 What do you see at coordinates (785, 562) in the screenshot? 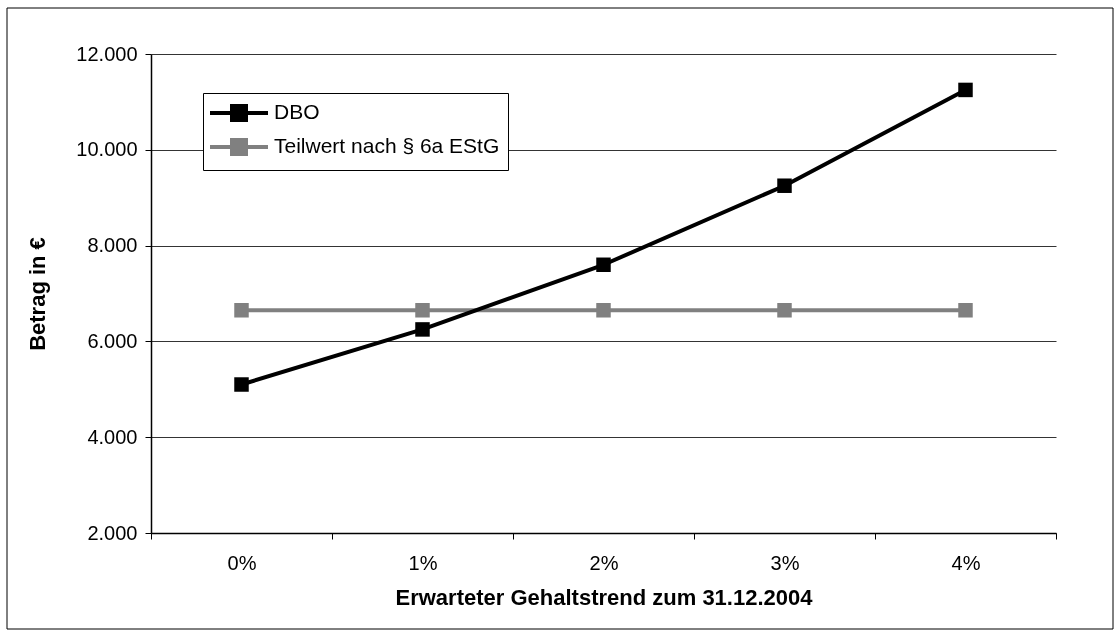
I see `x-tick-label: 3%` at bounding box center [785, 562].